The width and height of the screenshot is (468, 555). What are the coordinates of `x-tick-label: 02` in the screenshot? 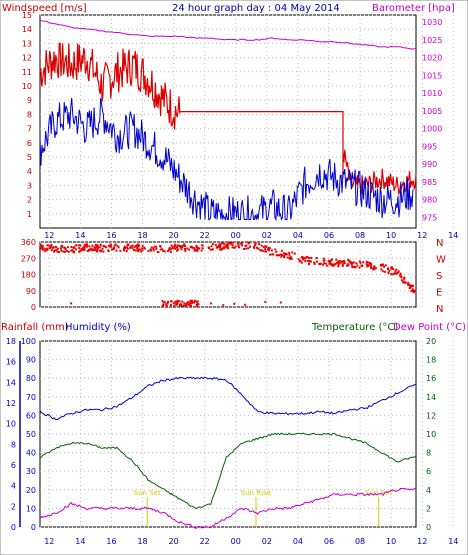 It's located at (267, 541).